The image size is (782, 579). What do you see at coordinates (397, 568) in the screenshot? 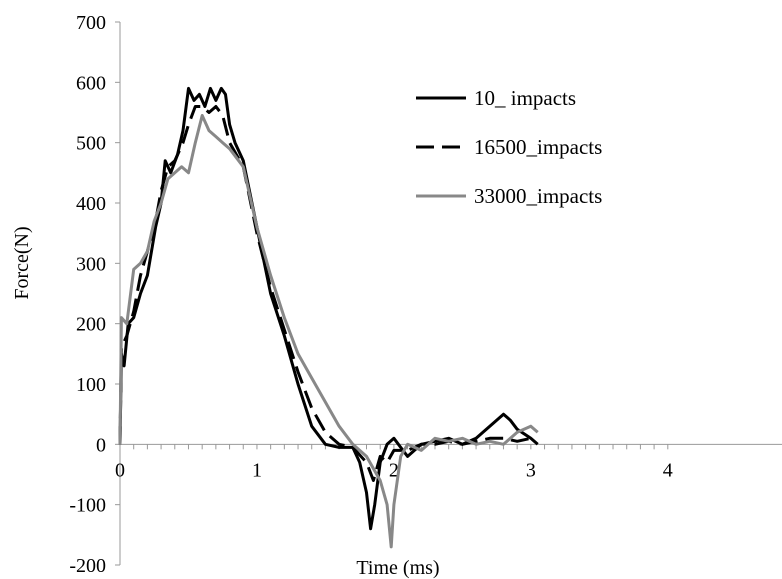
I see `x-axis-title: Time (ms)` at bounding box center [397, 568].